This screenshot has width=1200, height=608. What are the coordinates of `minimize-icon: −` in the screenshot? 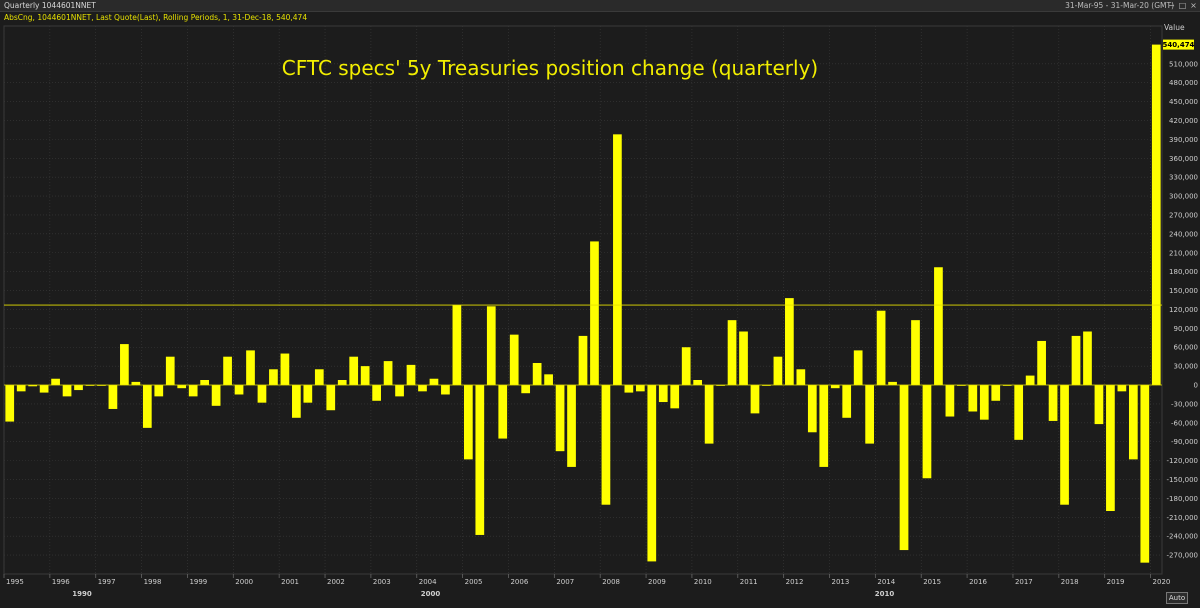 It's located at (1171, 5).